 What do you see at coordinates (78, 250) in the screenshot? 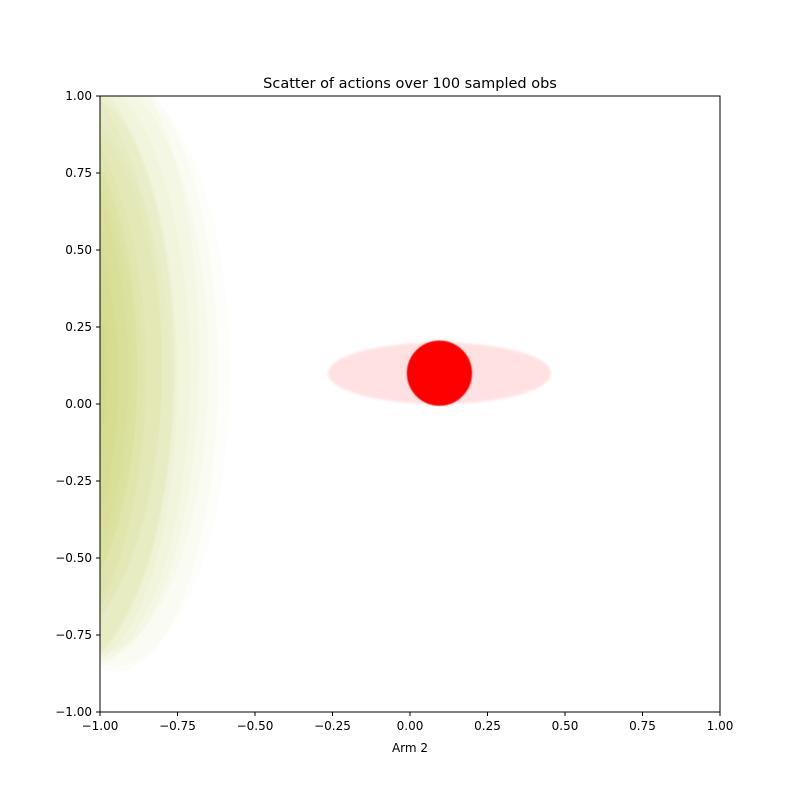
I see `y-tick-label: 0.50` at bounding box center [78, 250].